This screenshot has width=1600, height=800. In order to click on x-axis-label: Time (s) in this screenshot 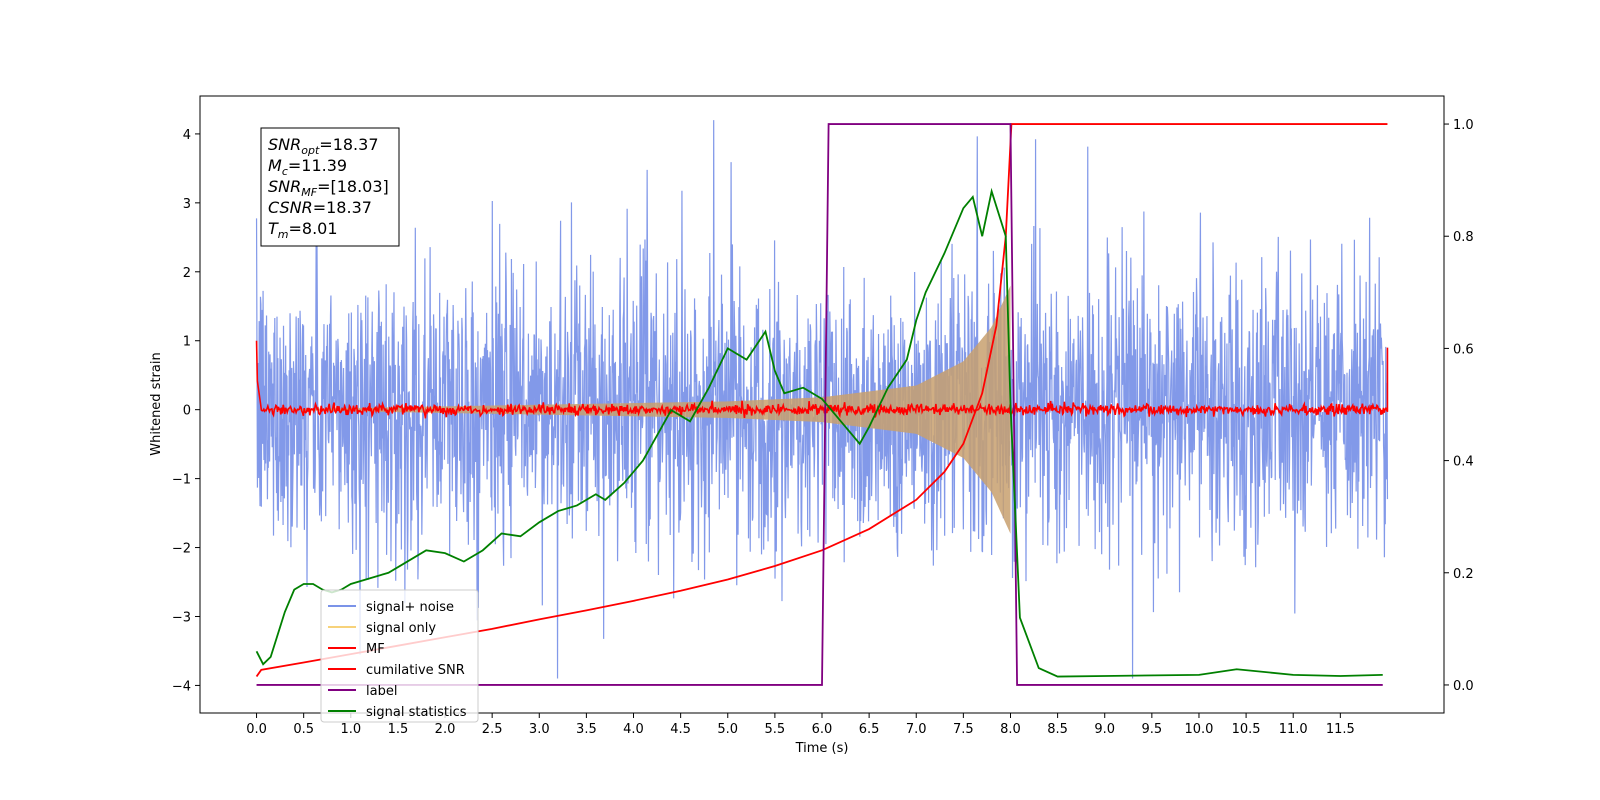, I will do `click(822, 748)`.